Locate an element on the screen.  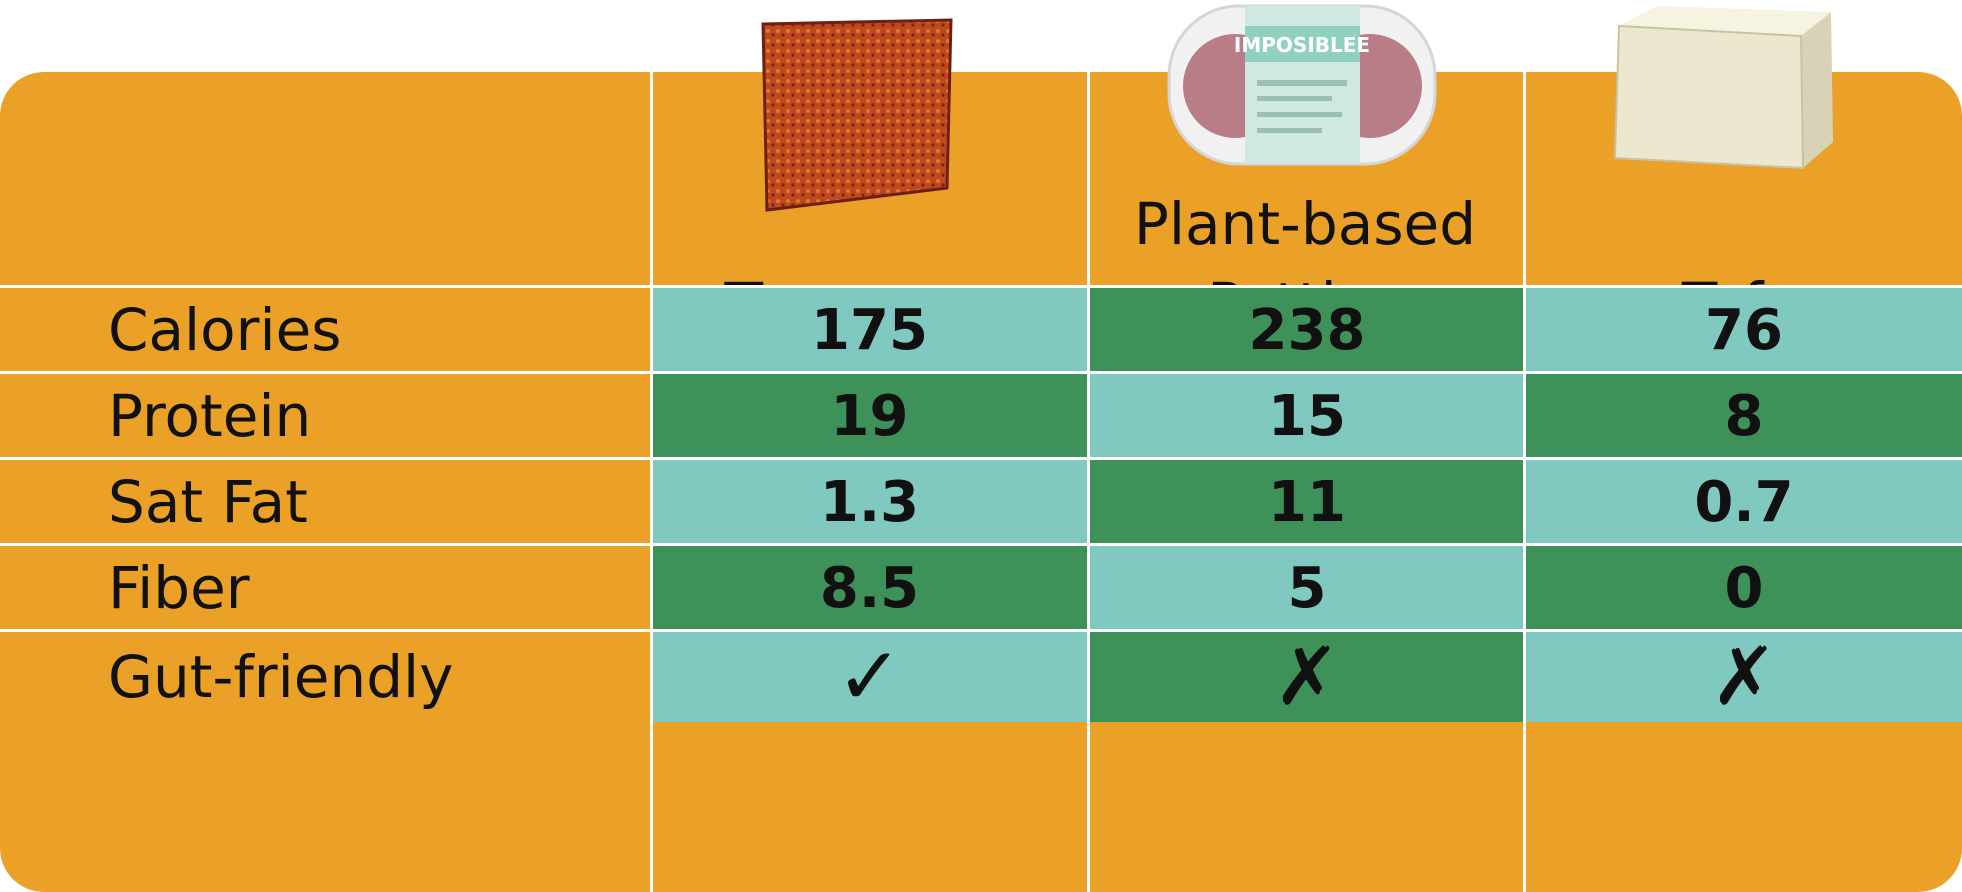
row-label-gut-friendly: Gut-friendly is located at coordinates (281, 677).